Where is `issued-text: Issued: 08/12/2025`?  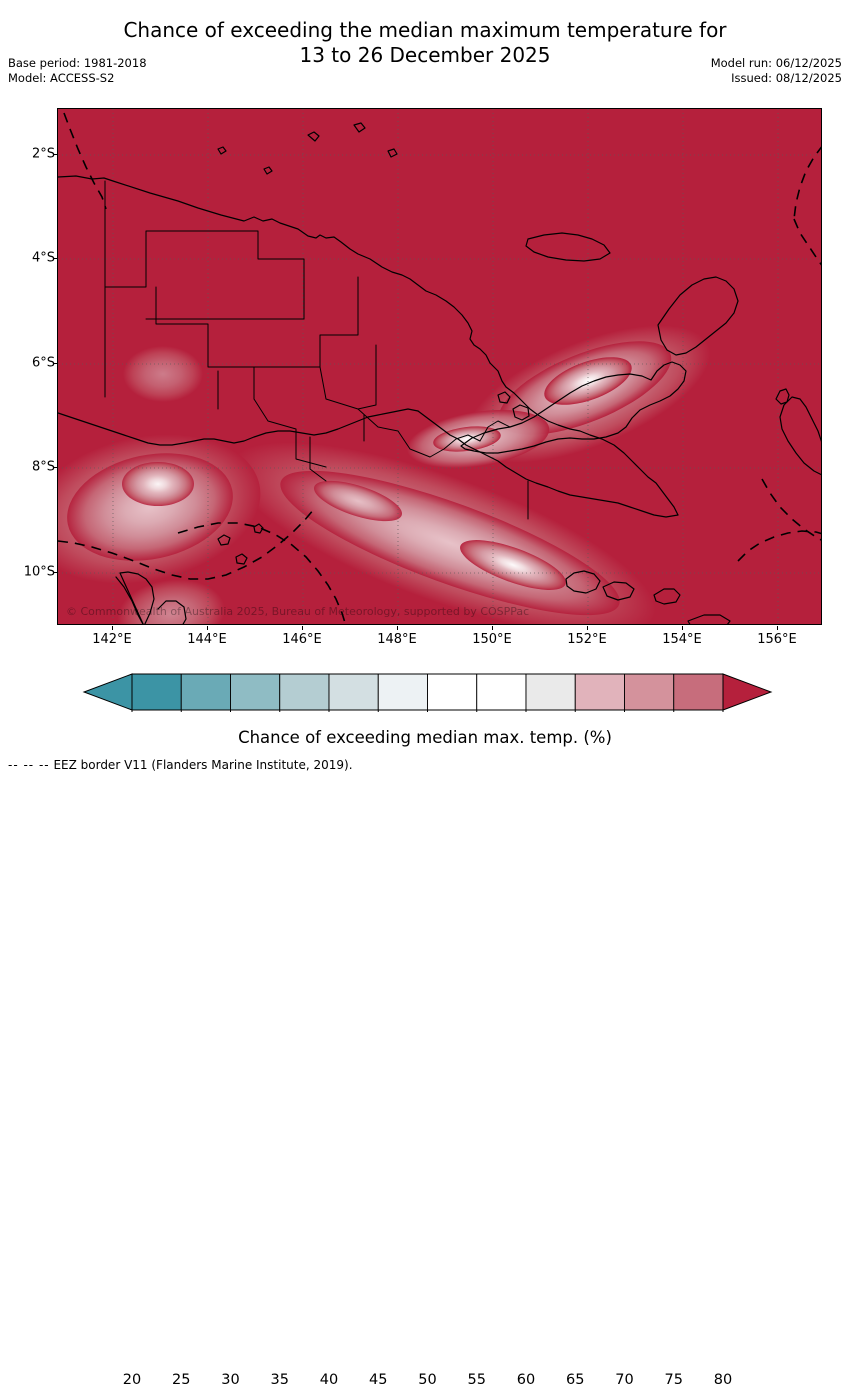 issued-text: Issued: 08/12/2025 is located at coordinates (786, 78).